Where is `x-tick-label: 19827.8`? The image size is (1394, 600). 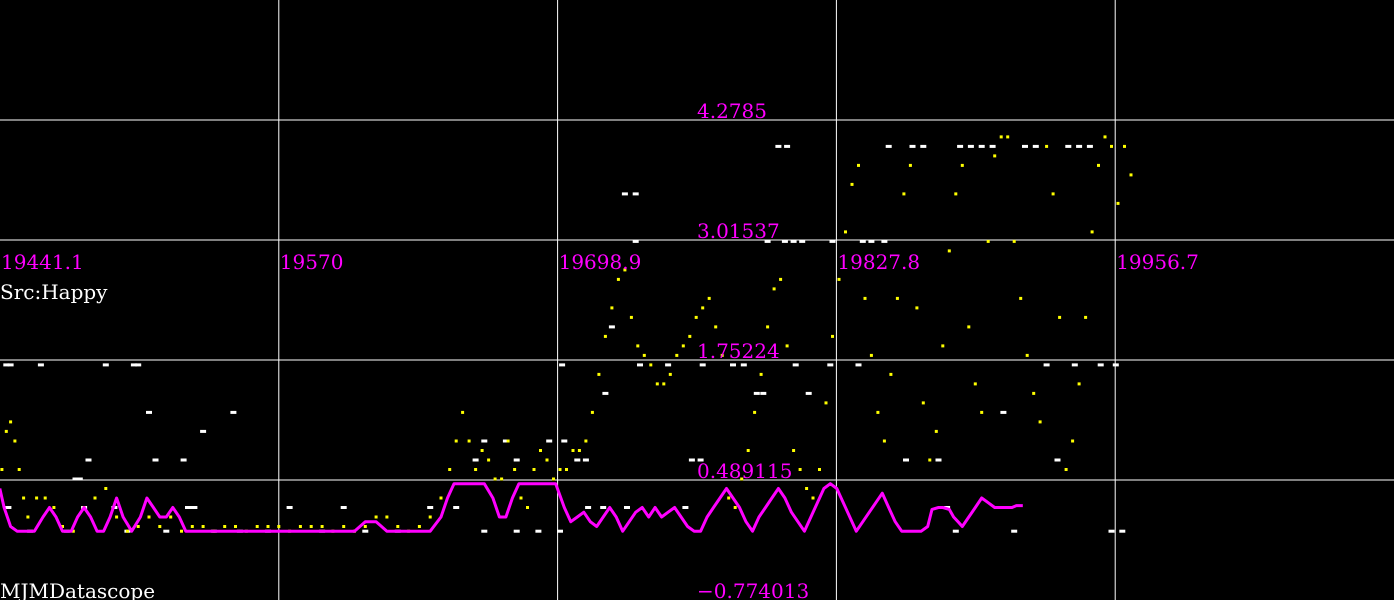 x-tick-label: 19827.8 is located at coordinates (878, 262).